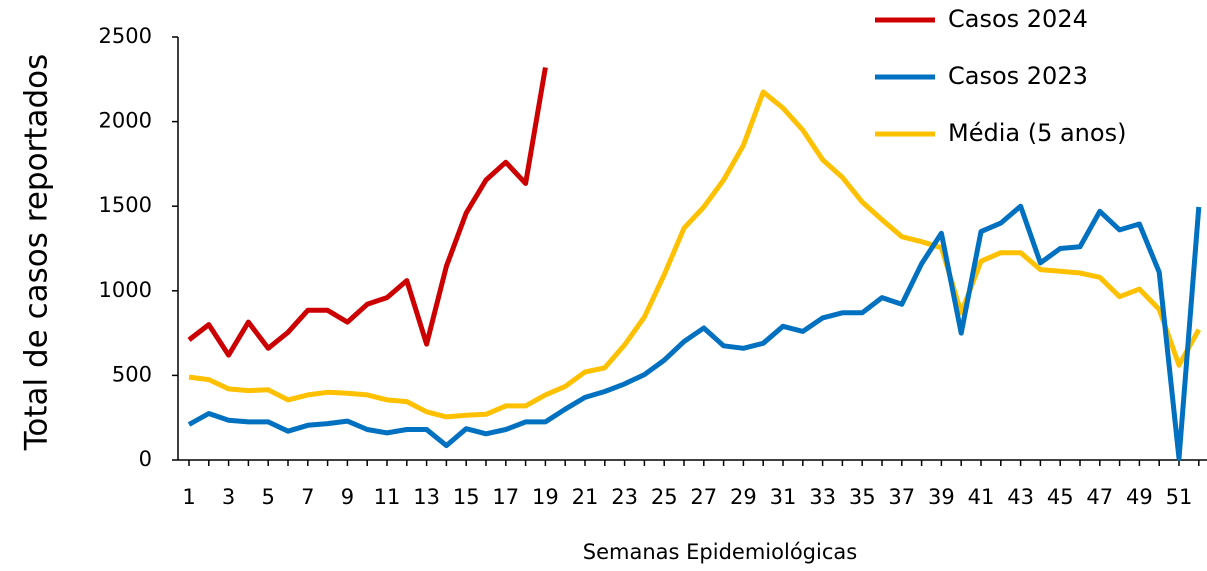 The width and height of the screenshot is (1207, 571). I want to click on x-axis-label: Semanas Epidemiológicas, so click(720, 552).